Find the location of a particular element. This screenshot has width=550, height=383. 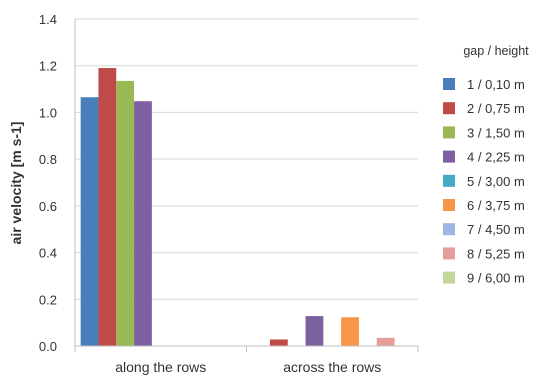

y-tick-label: 0.8 is located at coordinates (48, 159).